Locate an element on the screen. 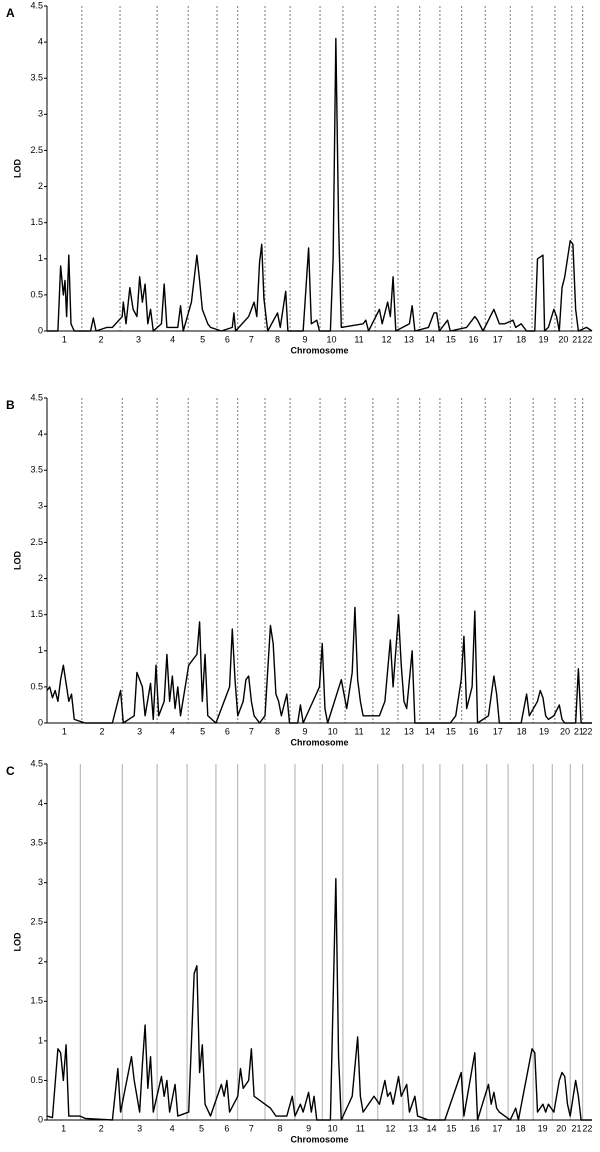 The image size is (600, 1152). panel-label: C is located at coordinates (10, 771).